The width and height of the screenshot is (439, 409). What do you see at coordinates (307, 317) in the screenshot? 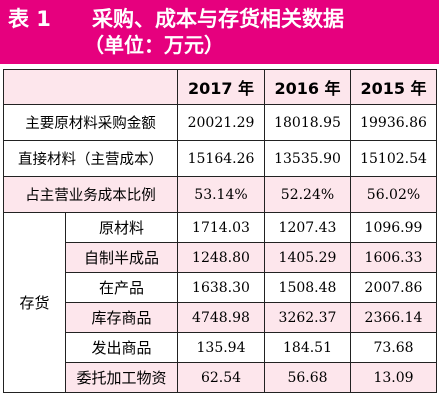
I see `table-cell: 3262.37` at bounding box center [307, 317].